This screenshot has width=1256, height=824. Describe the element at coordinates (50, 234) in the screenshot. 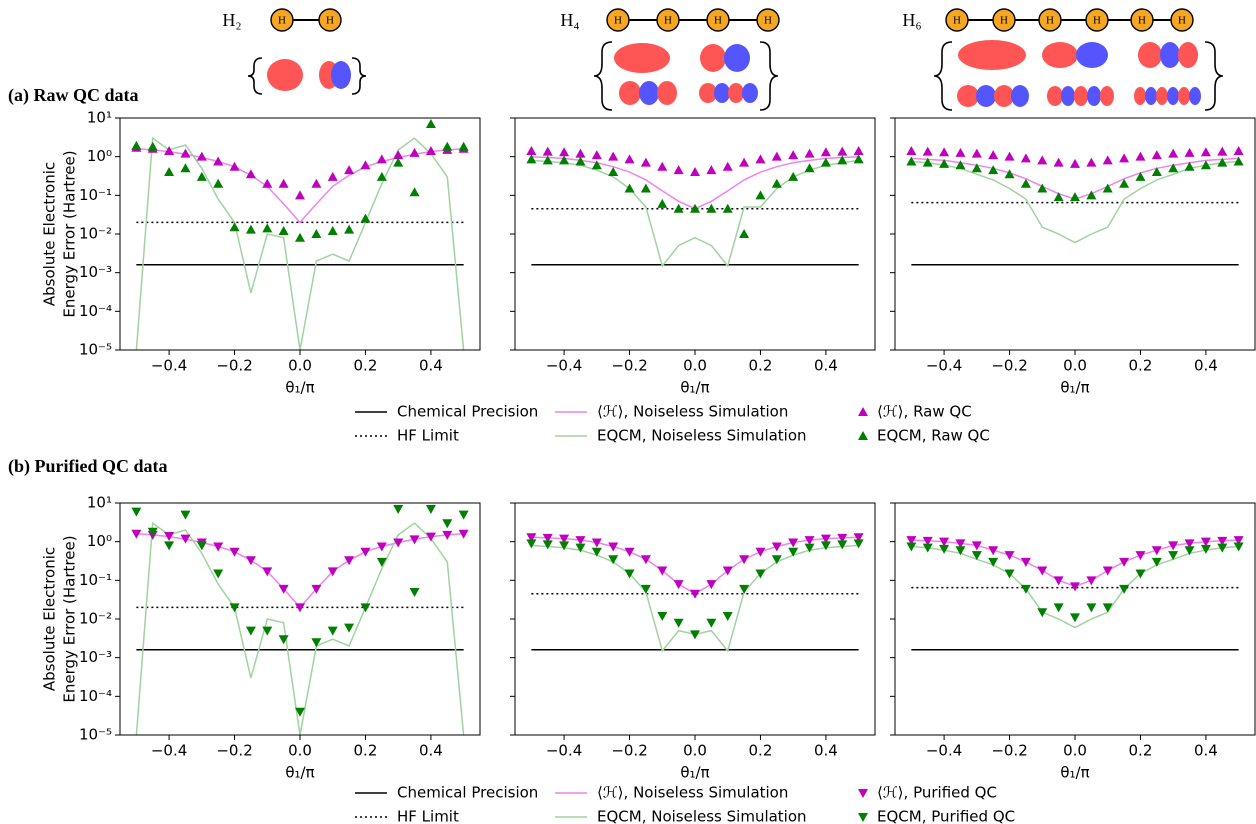

I see `y-axis-label: Absolute Electronic` at that location.